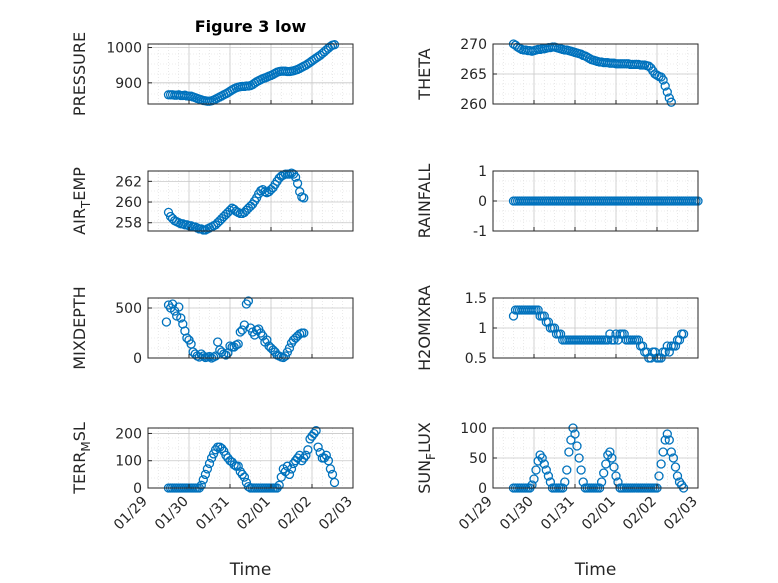 The width and height of the screenshot is (778, 583). I want to click on y-tick-label: 258, so click(128, 224).